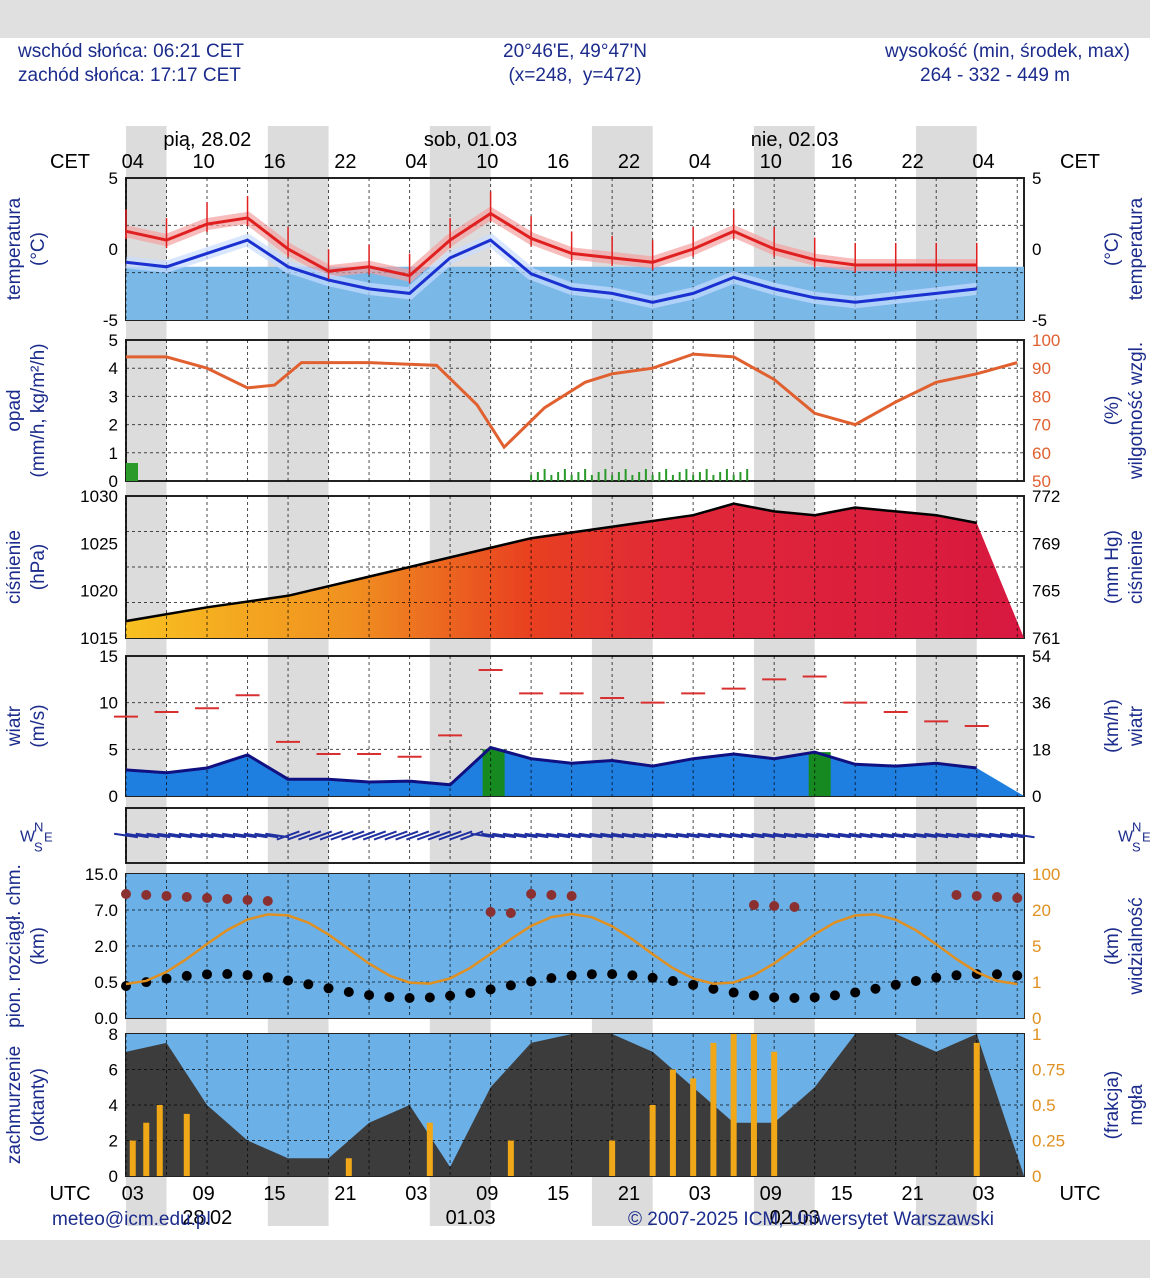 Image resolution: width=1150 pixels, height=1278 pixels. I want to click on y2-tick-label: 90, so click(1041, 368).